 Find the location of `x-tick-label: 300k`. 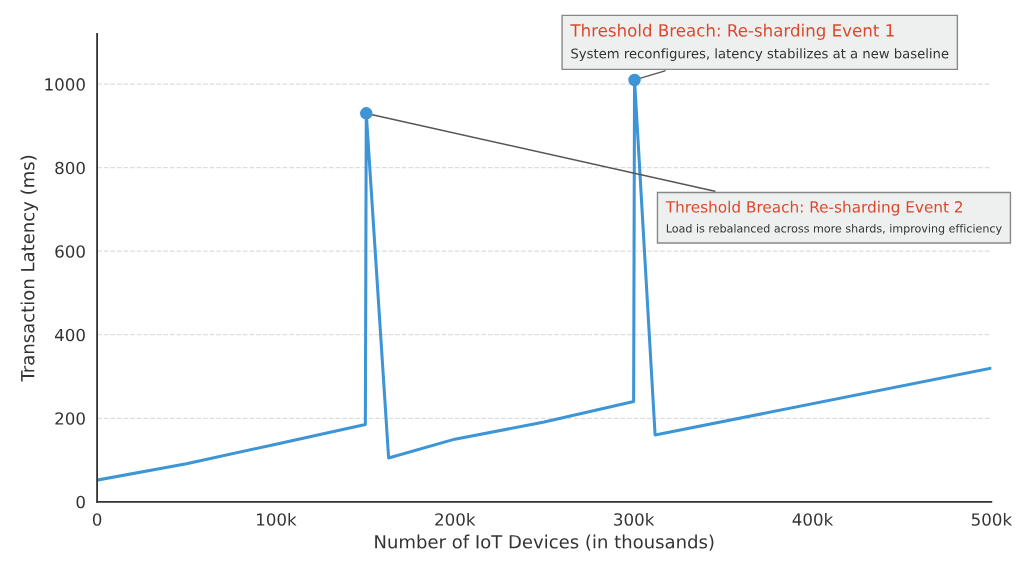

x-tick-label: 300k is located at coordinates (634, 519).